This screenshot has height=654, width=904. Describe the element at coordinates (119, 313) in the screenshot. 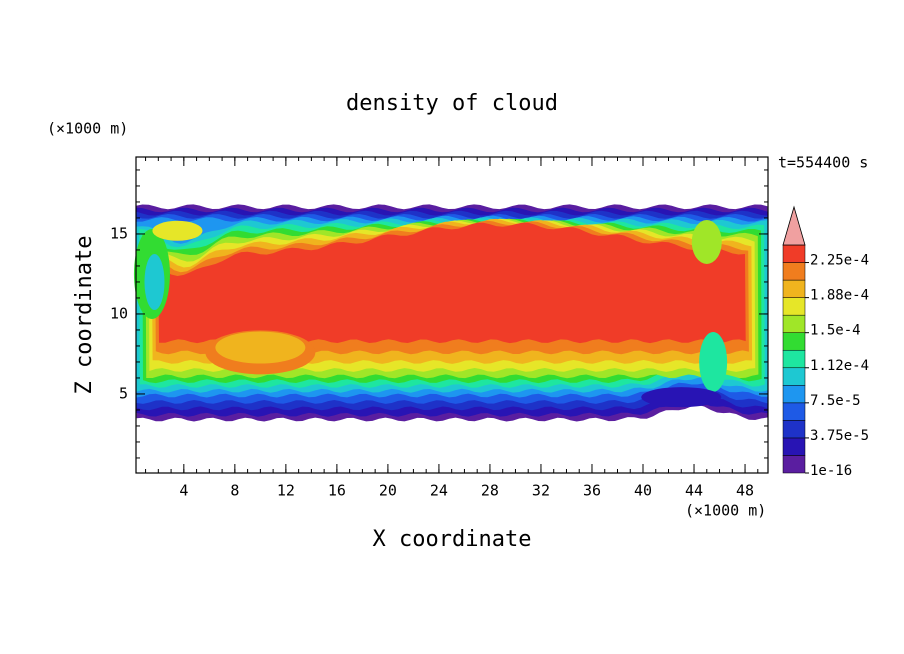

I see `y-tick-label: 10` at that location.